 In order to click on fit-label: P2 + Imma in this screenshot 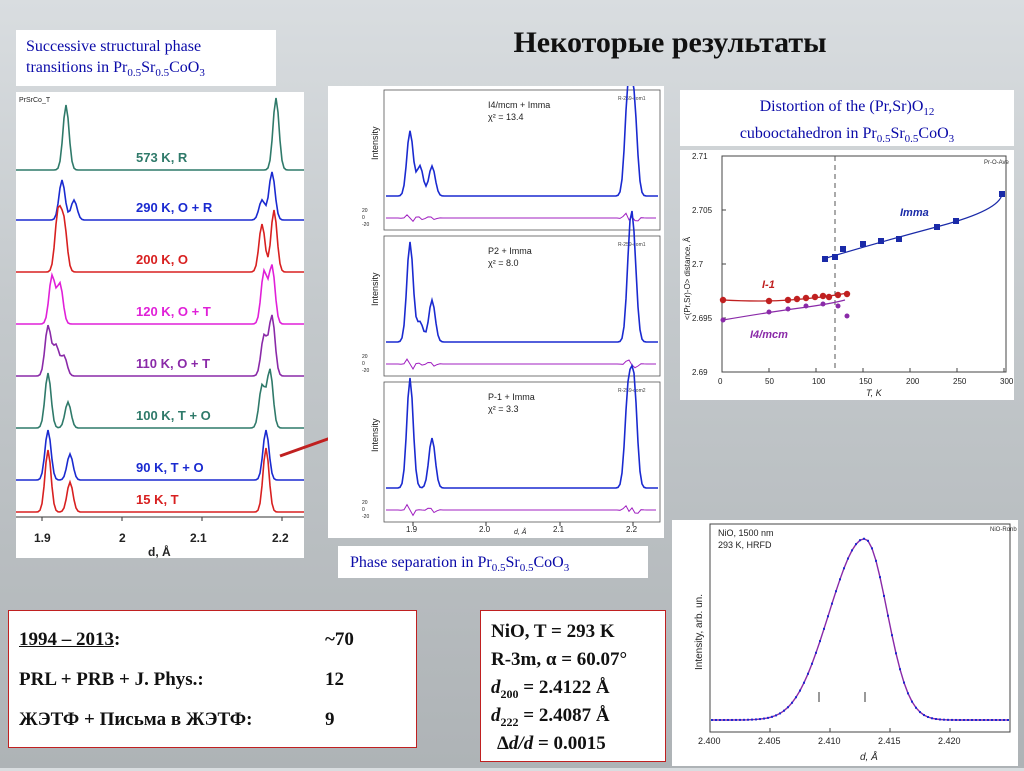, I will do `click(510, 251)`.